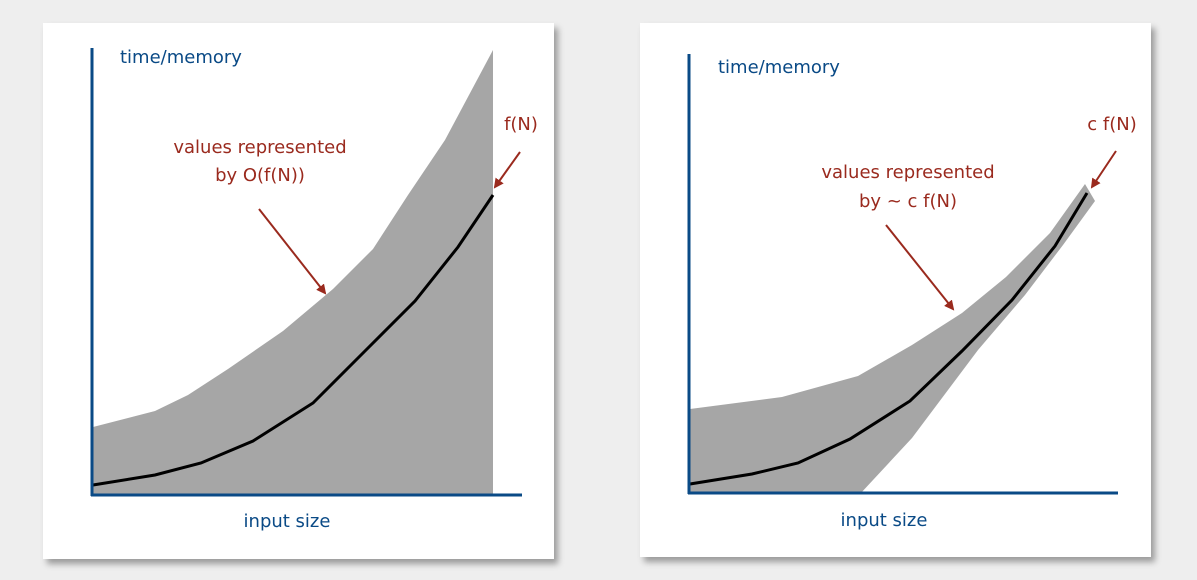 The height and width of the screenshot is (580, 1197). Describe the element at coordinates (260, 175) in the screenshot. I see `region-label-line2: by O(f(N))` at that location.